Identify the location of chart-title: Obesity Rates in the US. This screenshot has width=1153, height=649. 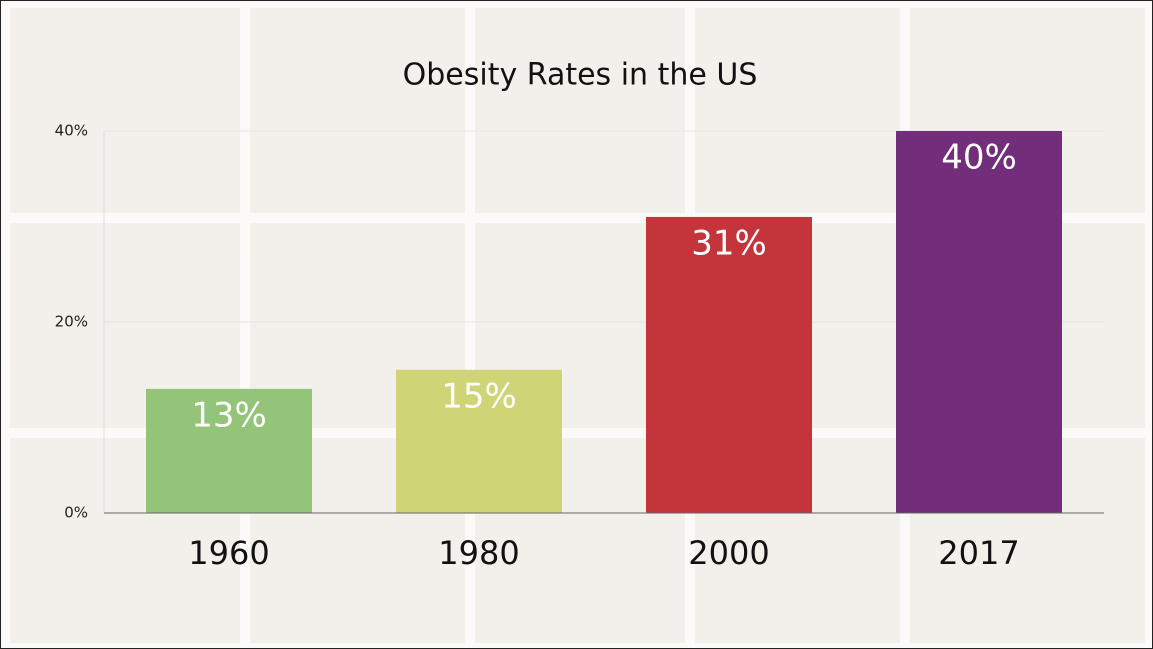
(580, 75).